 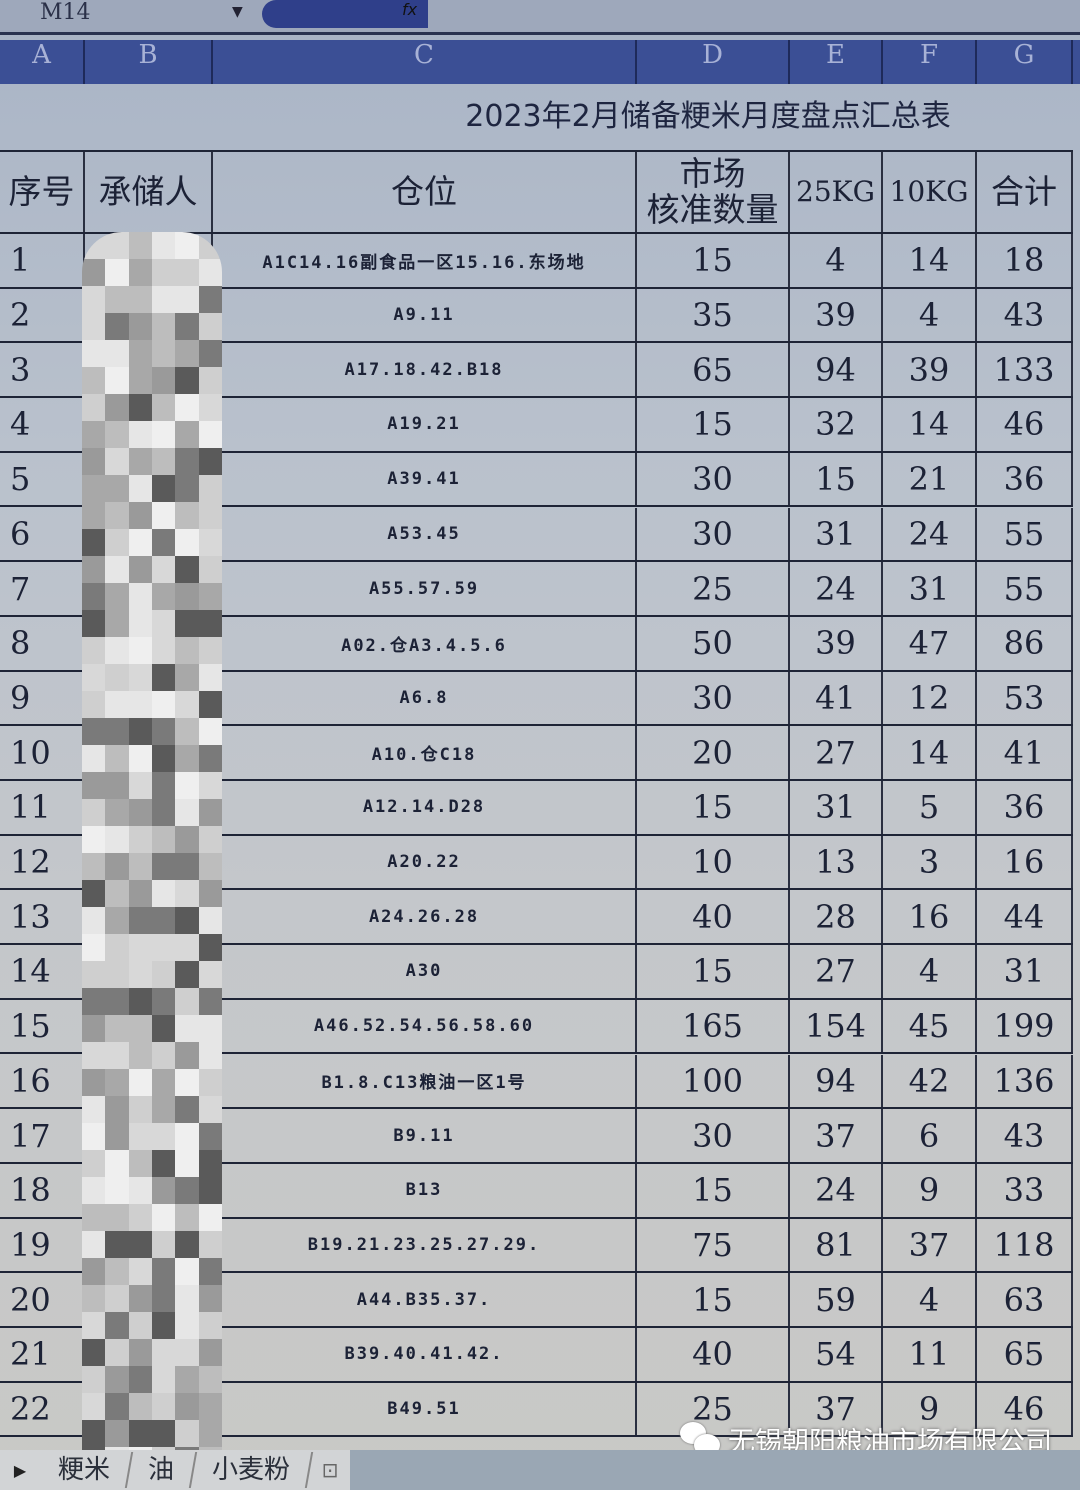 What do you see at coordinates (425, 807) in the screenshot?
I see `location-cell: A12.14.D28` at bounding box center [425, 807].